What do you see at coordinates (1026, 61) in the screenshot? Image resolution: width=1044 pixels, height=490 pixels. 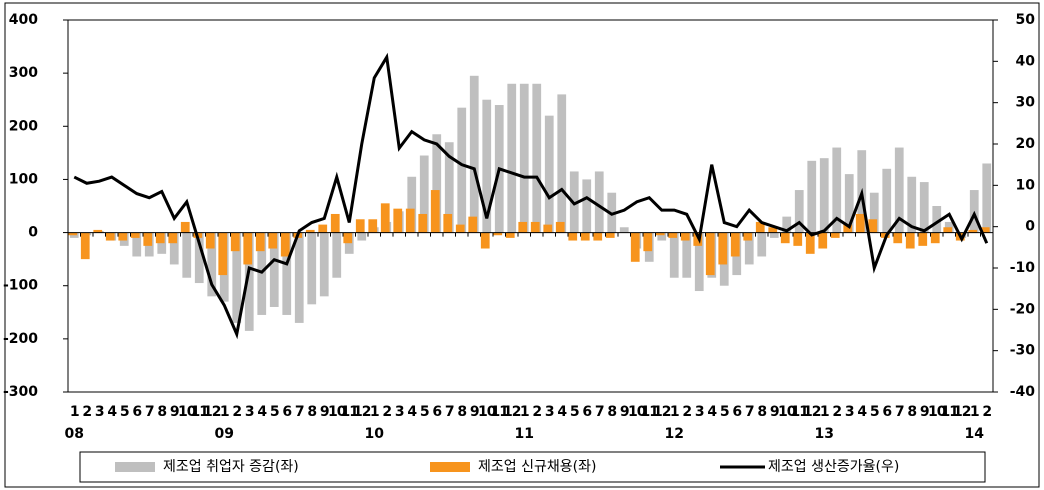 I see `y2-tick-label: 40` at bounding box center [1026, 61].